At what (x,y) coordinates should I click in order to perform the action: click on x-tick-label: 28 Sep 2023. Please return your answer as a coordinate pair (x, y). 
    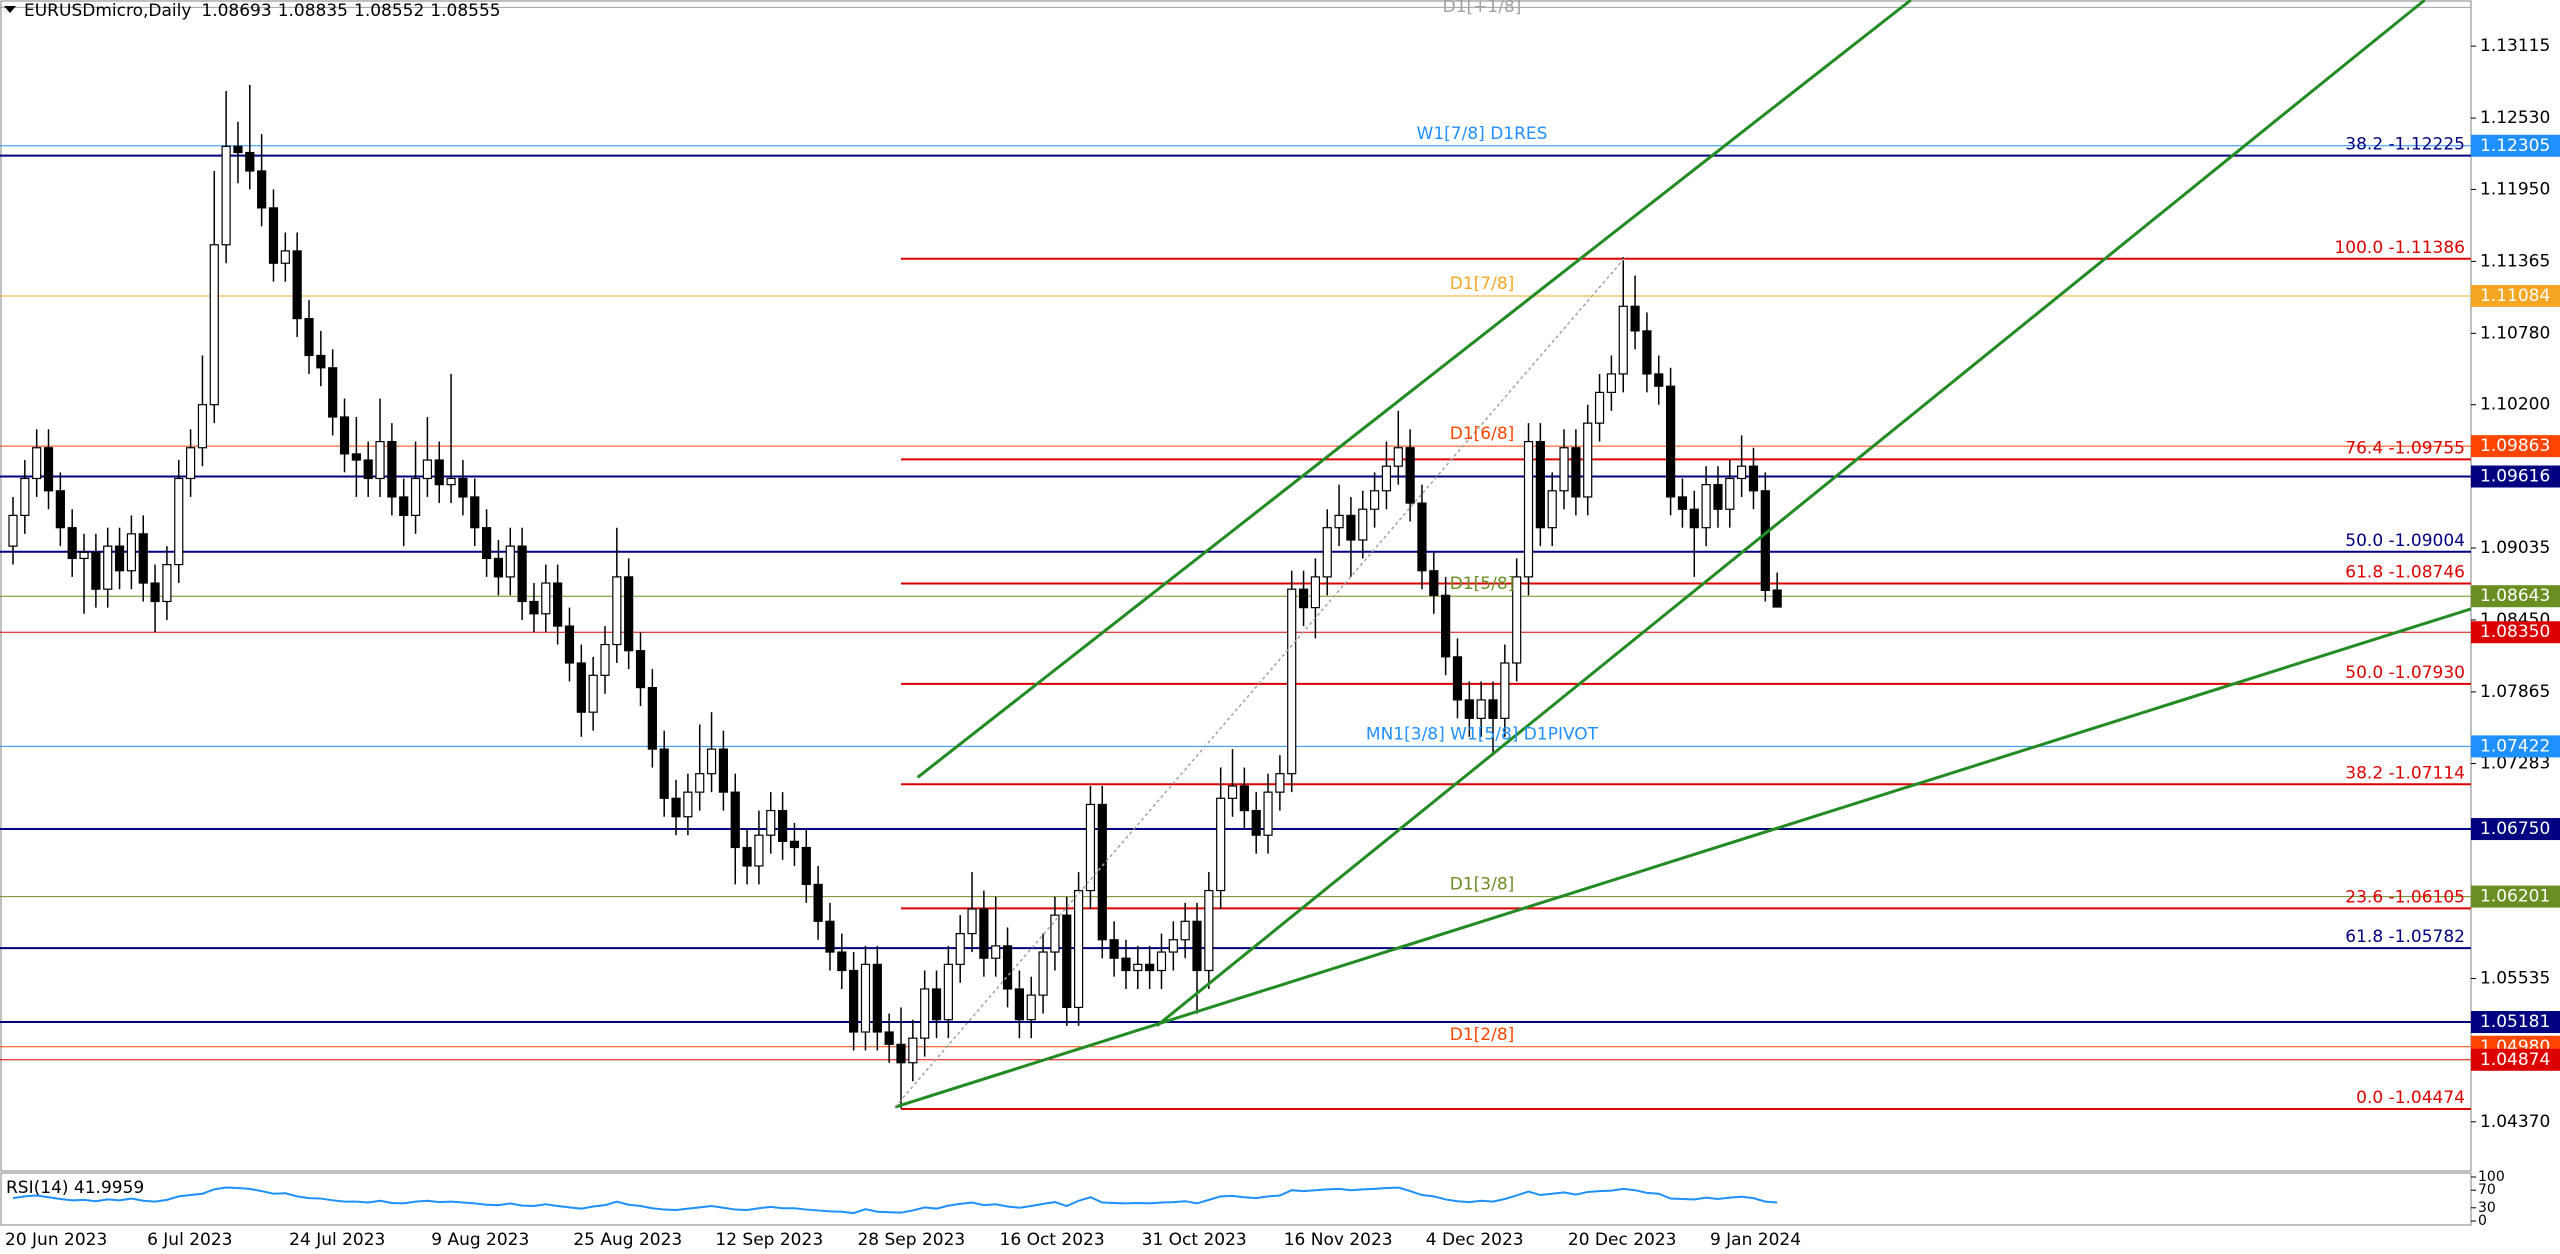
    Looking at the image, I should click on (911, 1240).